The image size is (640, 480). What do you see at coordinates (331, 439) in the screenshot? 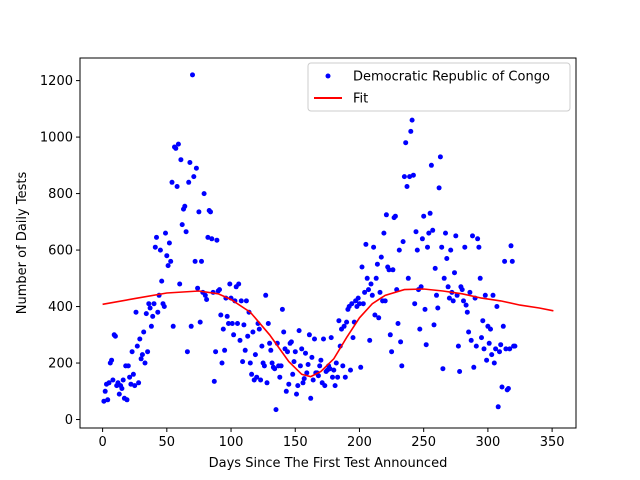
I see `x-axis: 0 50 100 150 200 250 300 350` at bounding box center [331, 439].